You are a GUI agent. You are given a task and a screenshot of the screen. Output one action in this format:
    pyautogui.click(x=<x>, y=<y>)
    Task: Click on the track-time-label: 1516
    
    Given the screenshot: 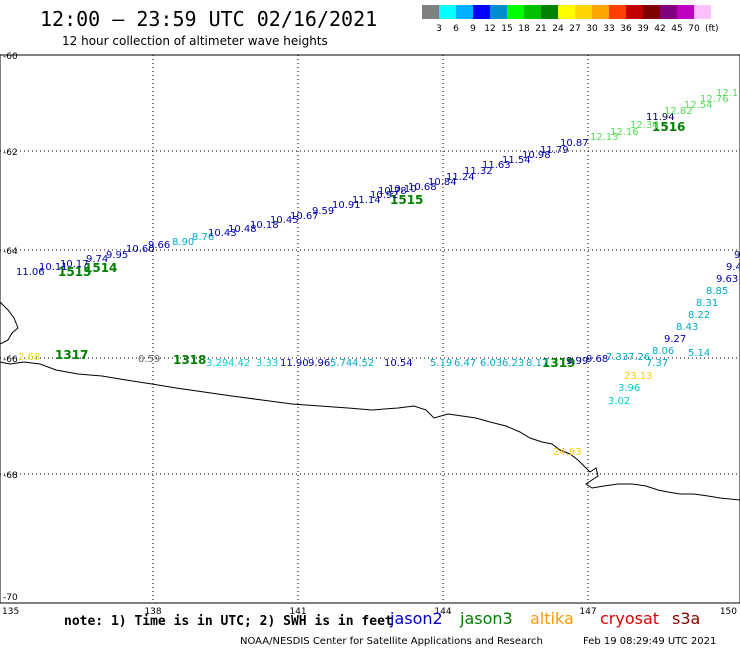 What is the action you would take?
    pyautogui.click(x=668, y=127)
    